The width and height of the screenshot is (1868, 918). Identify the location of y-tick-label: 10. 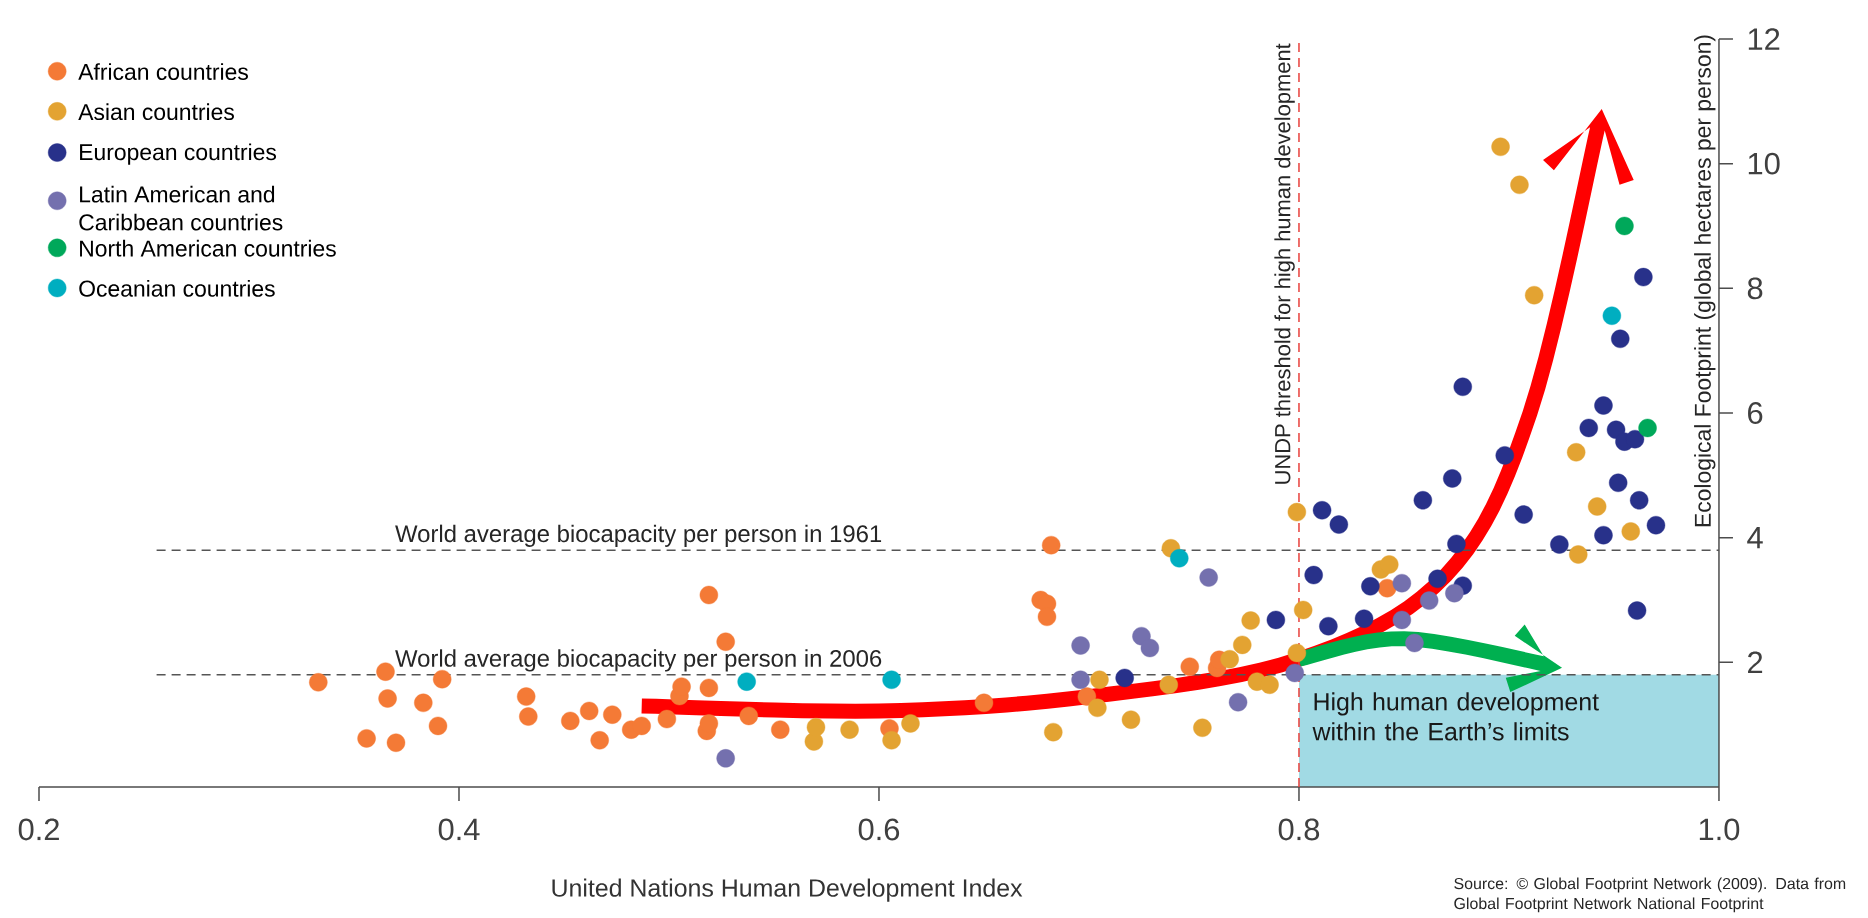
(1764, 163).